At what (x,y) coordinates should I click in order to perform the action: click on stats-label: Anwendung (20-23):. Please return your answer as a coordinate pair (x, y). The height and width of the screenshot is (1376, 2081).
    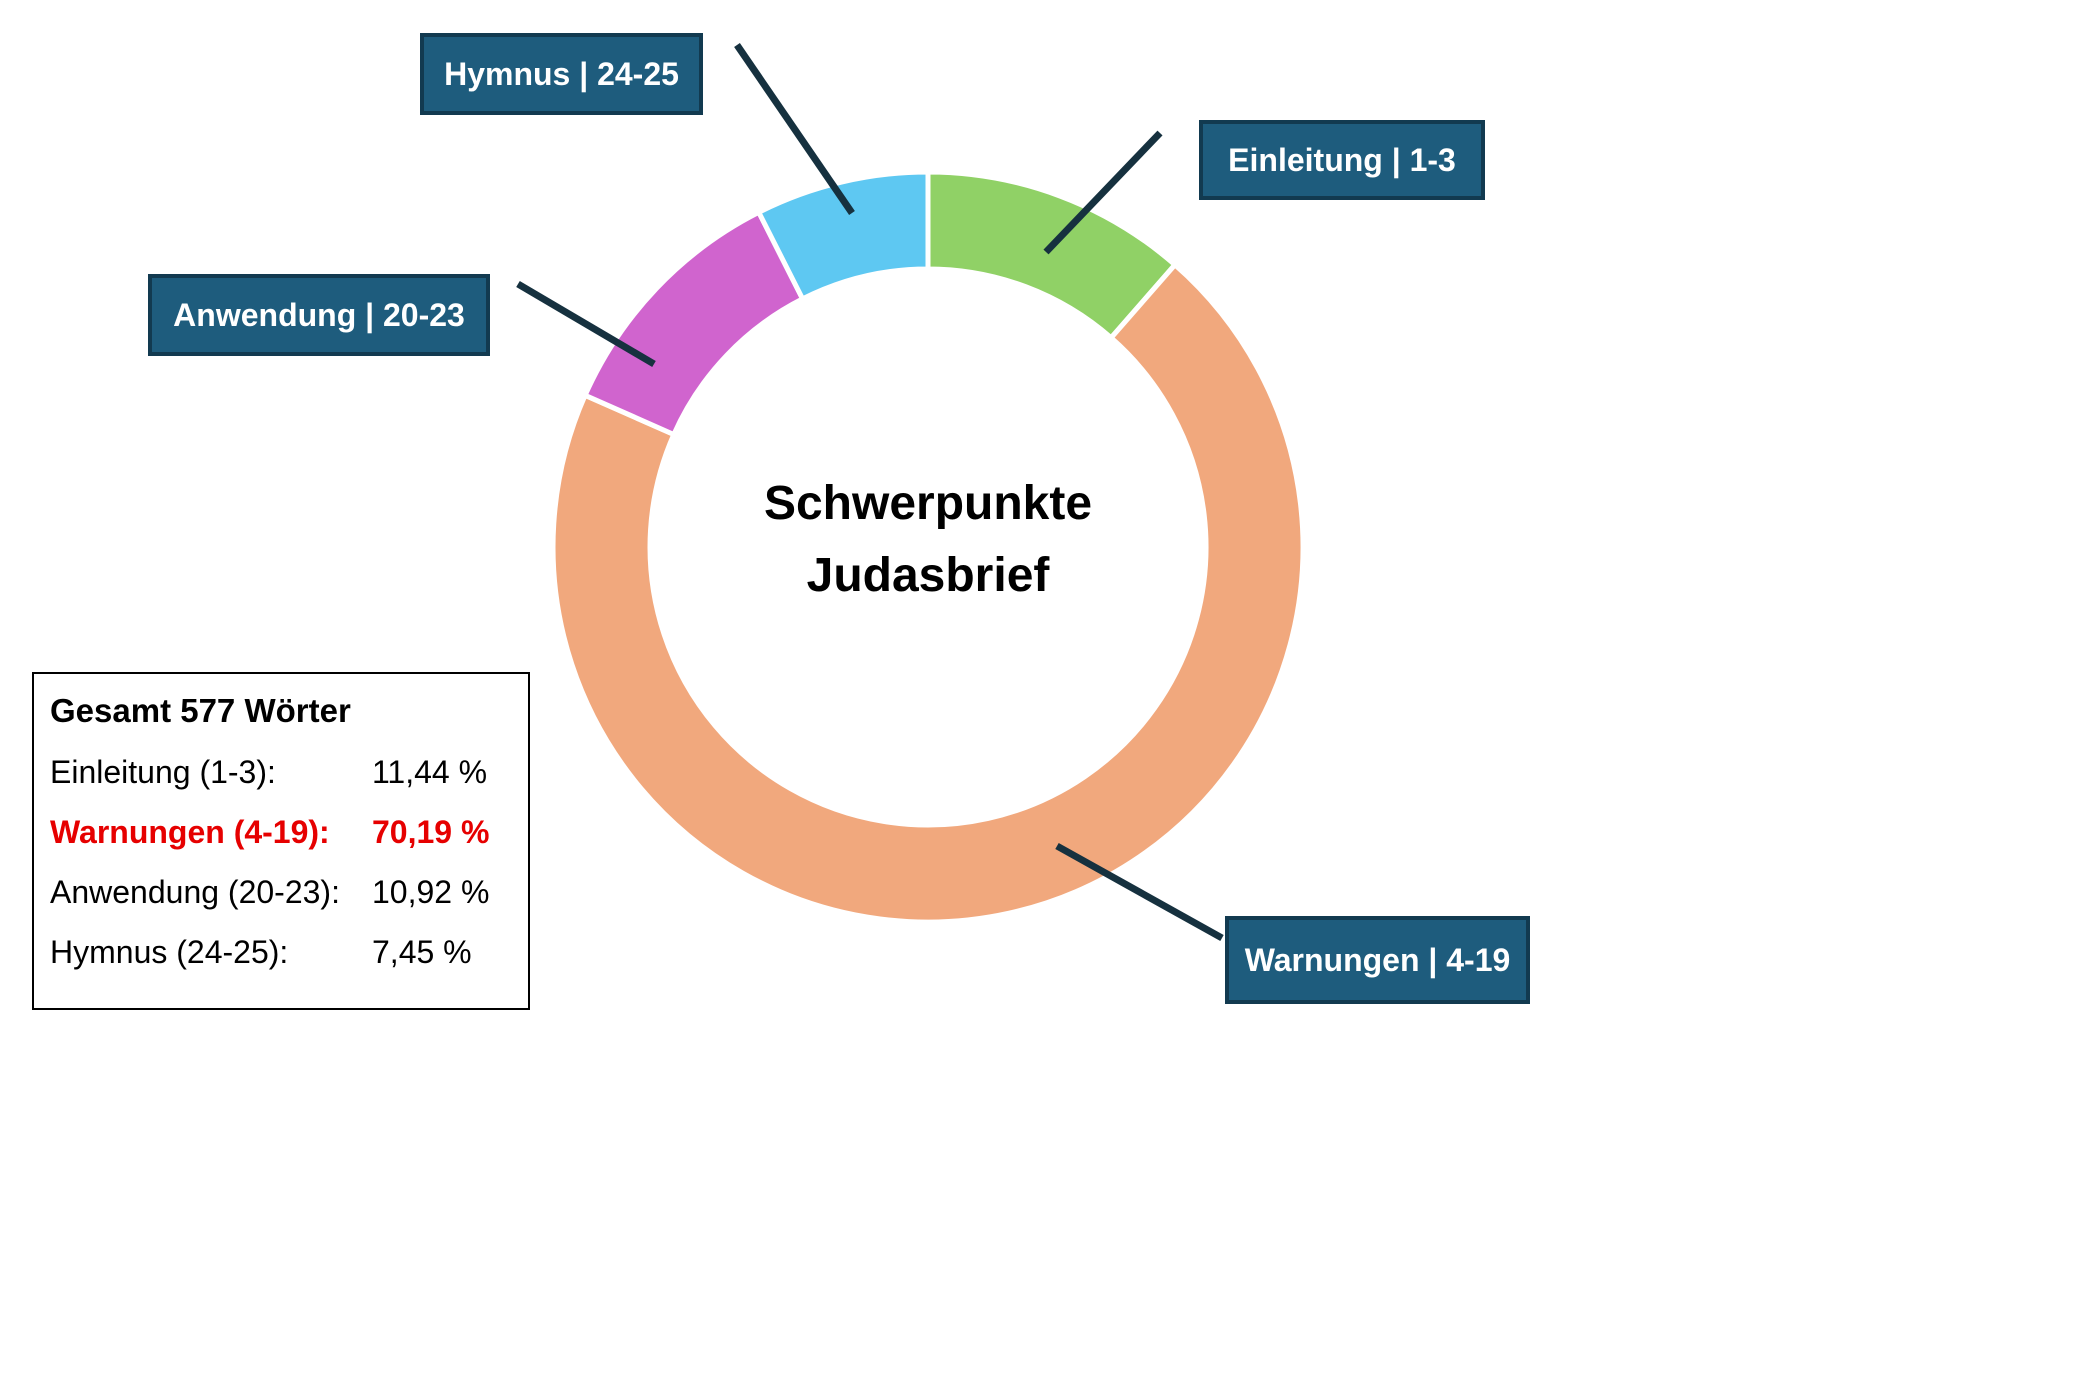
    Looking at the image, I should click on (195, 892).